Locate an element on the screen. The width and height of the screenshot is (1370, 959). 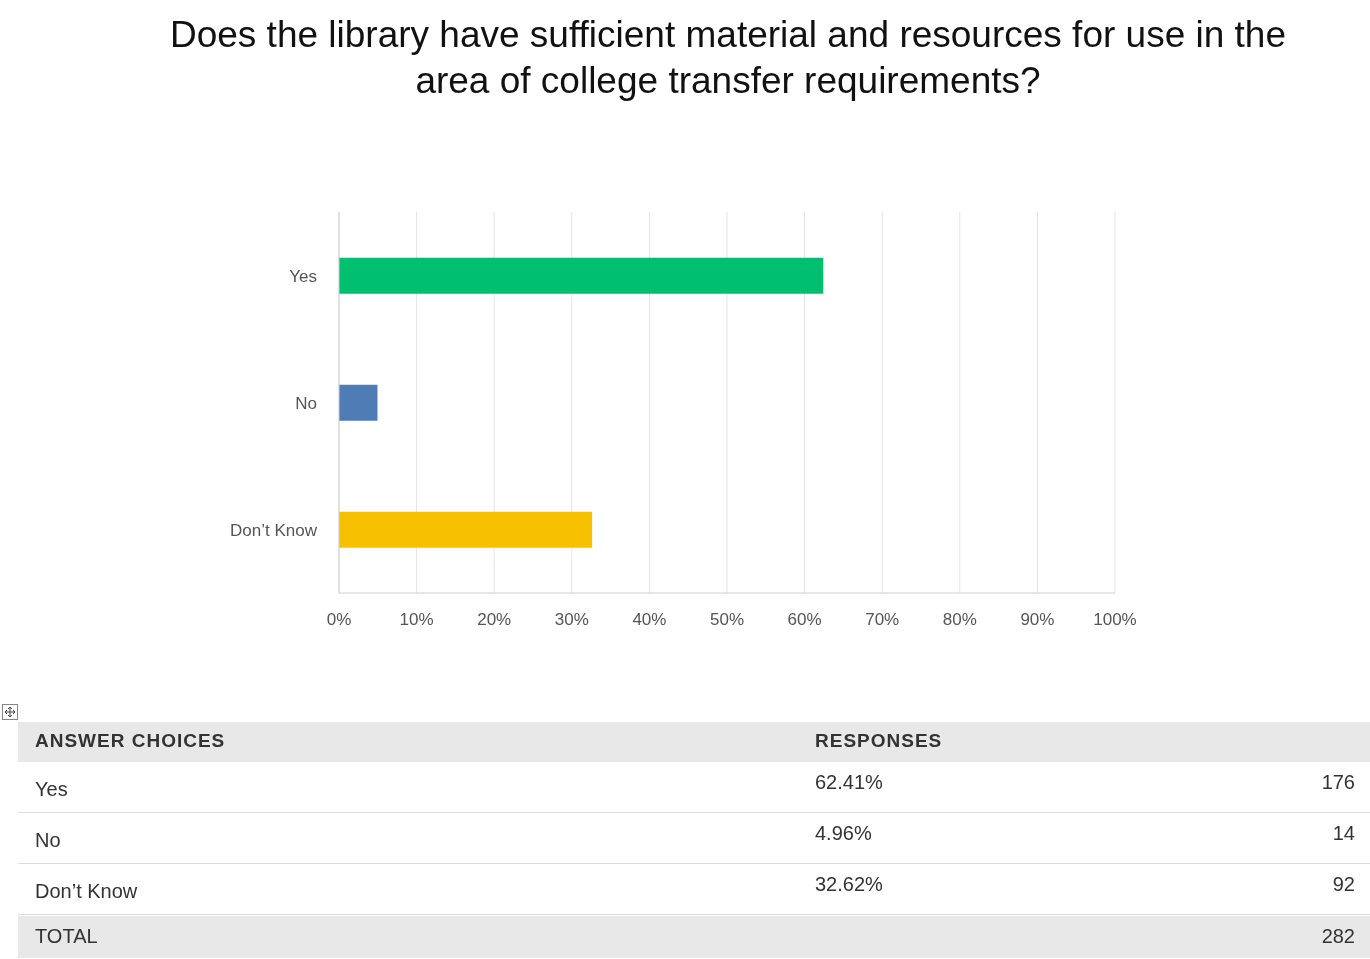
text: ANSWER CHOICES is located at coordinates (130, 741).